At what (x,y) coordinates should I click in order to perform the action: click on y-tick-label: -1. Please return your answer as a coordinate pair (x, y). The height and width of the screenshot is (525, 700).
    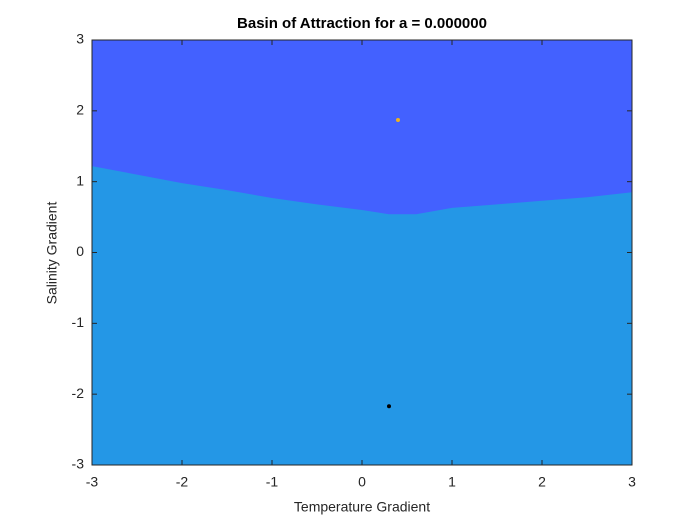
    Looking at the image, I should click on (78, 322).